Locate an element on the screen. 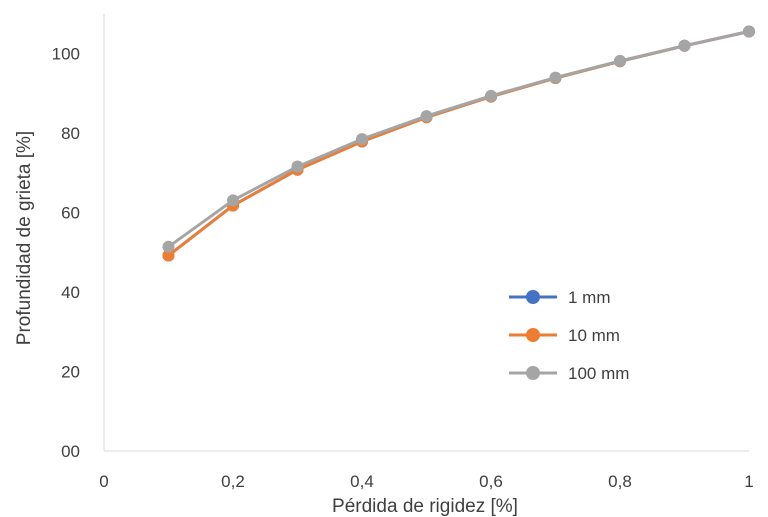 This screenshot has height=517, width=768. legend-item: 10 mm is located at coordinates (564, 335).